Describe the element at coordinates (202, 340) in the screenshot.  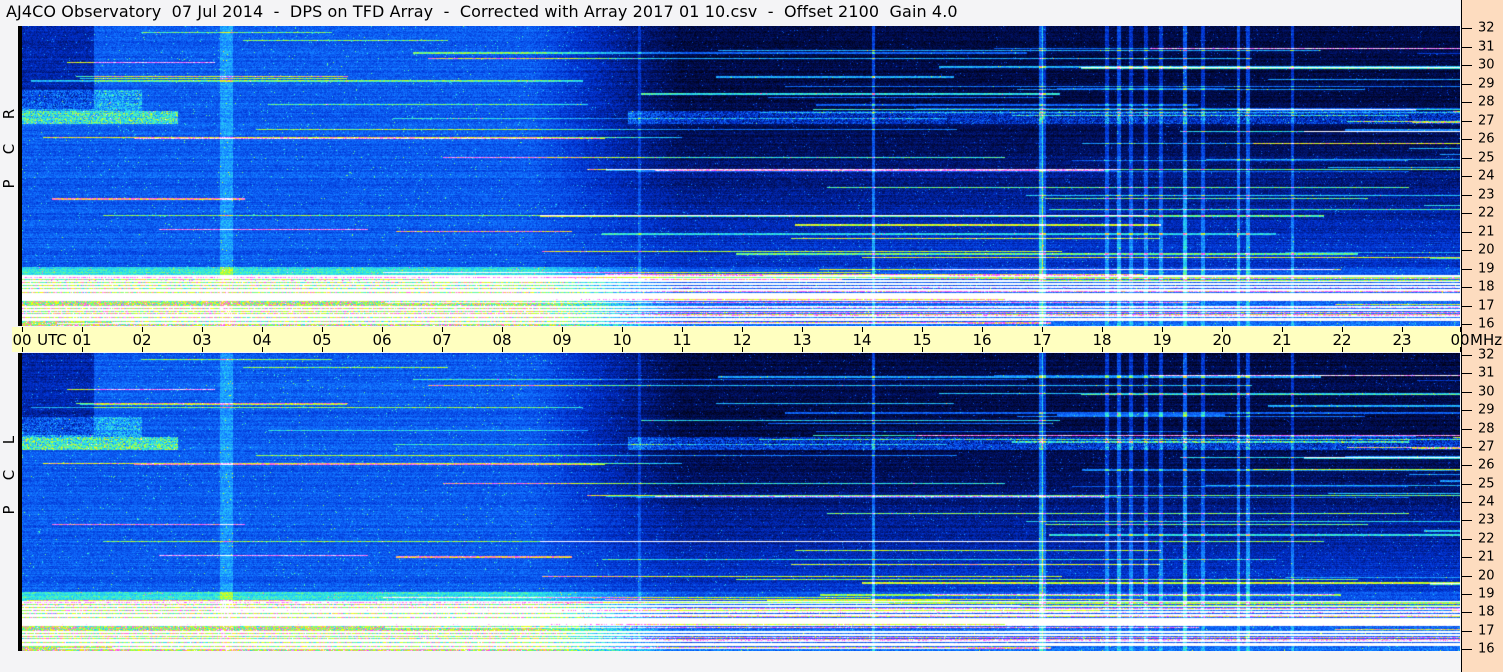
I see `x-tick-label: 03` at that location.